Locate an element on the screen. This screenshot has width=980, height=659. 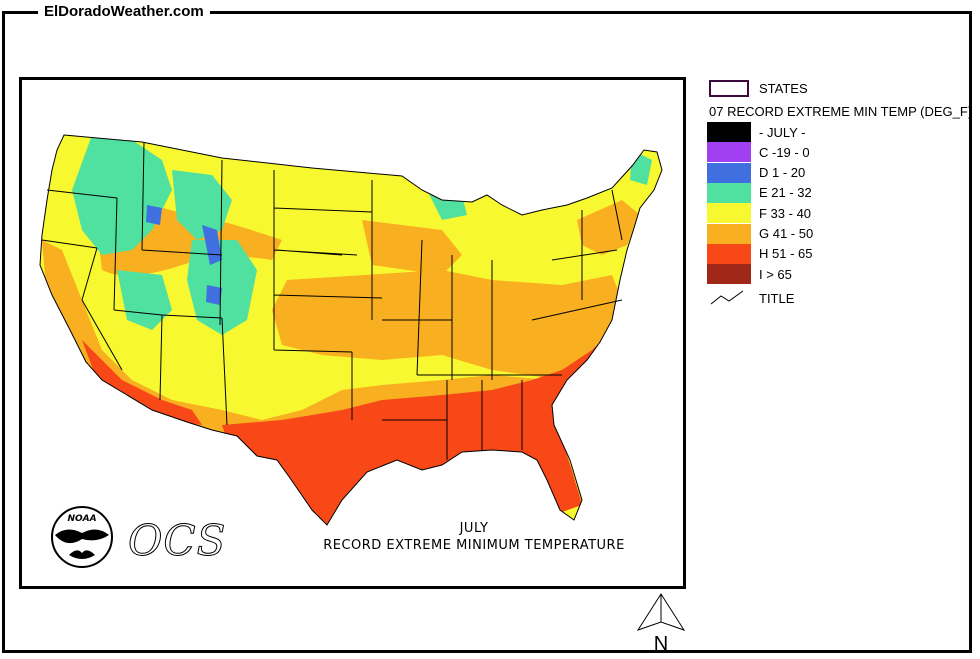
legend-class-row: H 51 - 65 is located at coordinates (760, 253).